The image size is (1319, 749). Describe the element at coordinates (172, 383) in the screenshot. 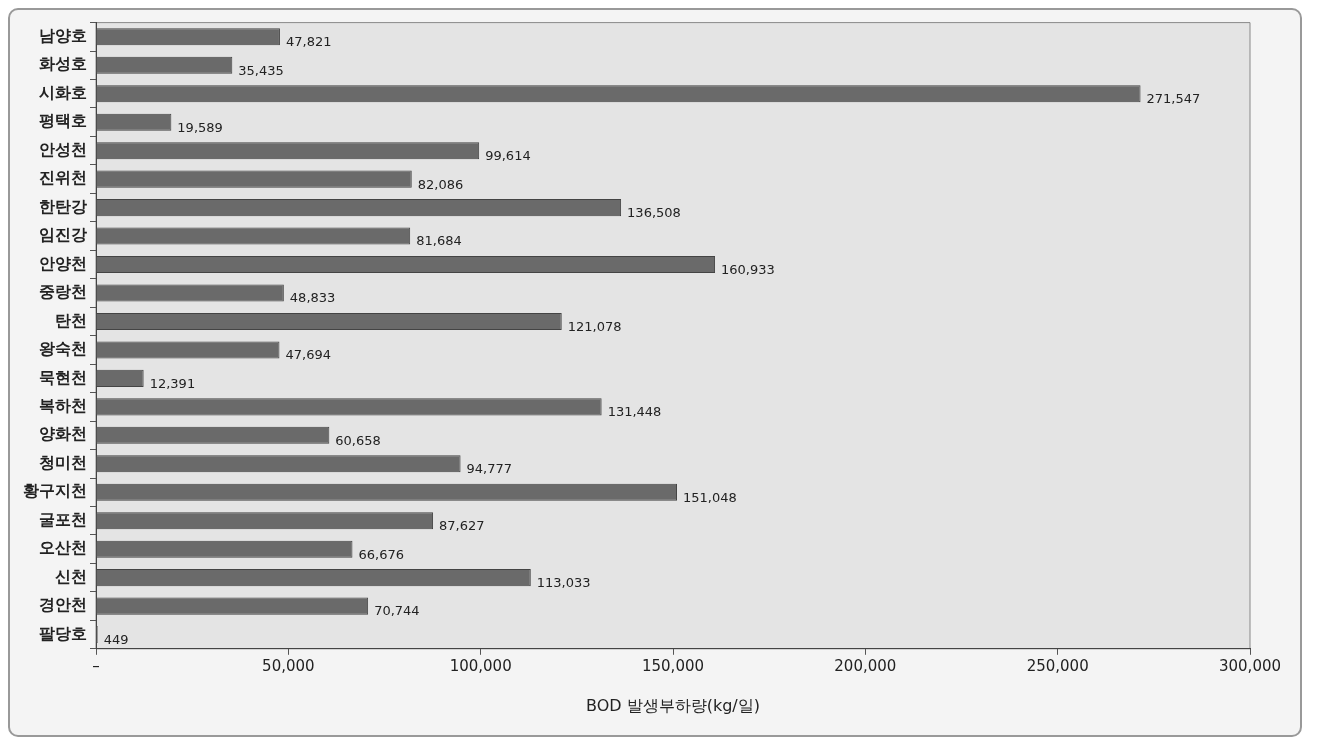

I see `data-label: 12,391` at that location.